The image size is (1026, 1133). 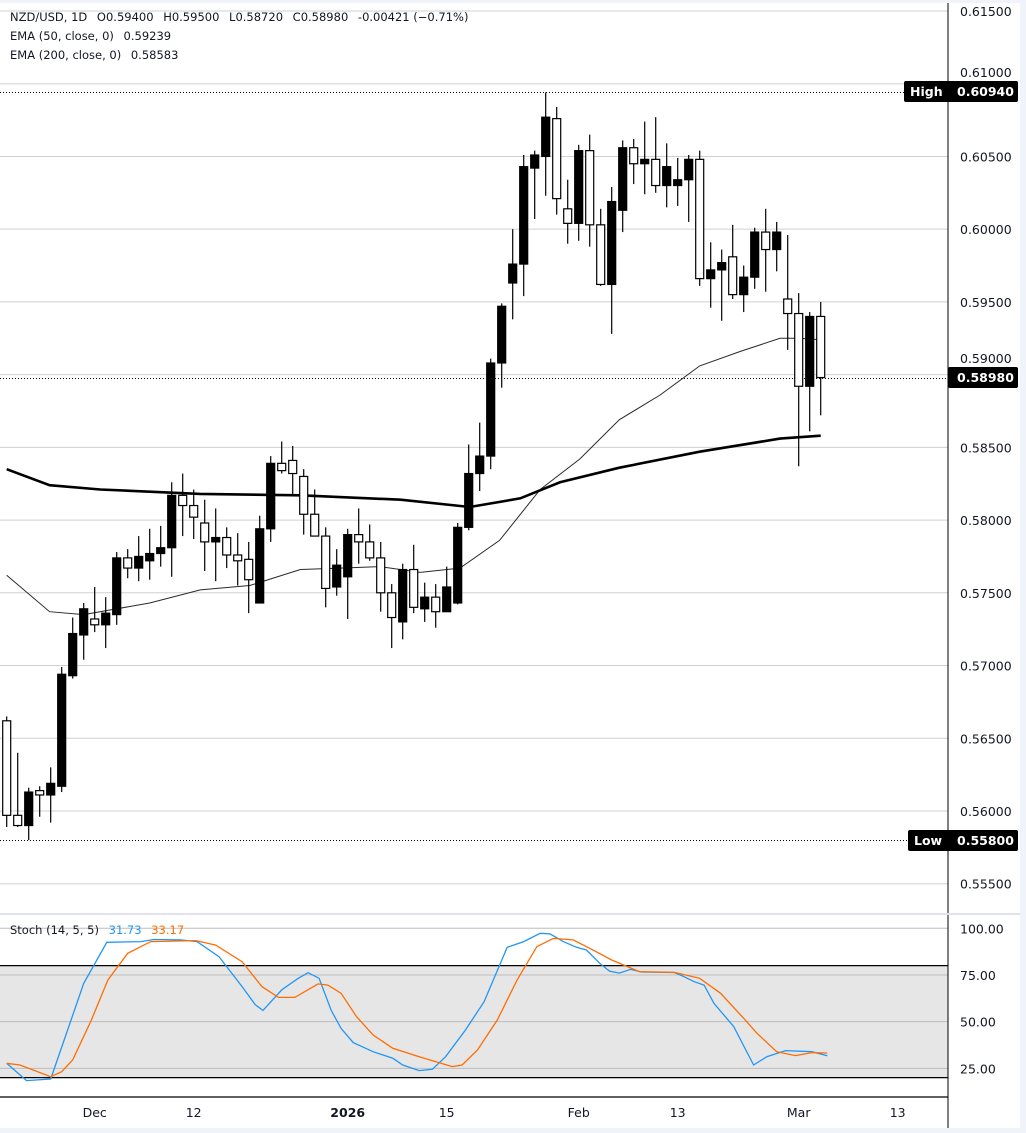 I want to click on price-tick-label: 0.57500, so click(x=986, y=593).